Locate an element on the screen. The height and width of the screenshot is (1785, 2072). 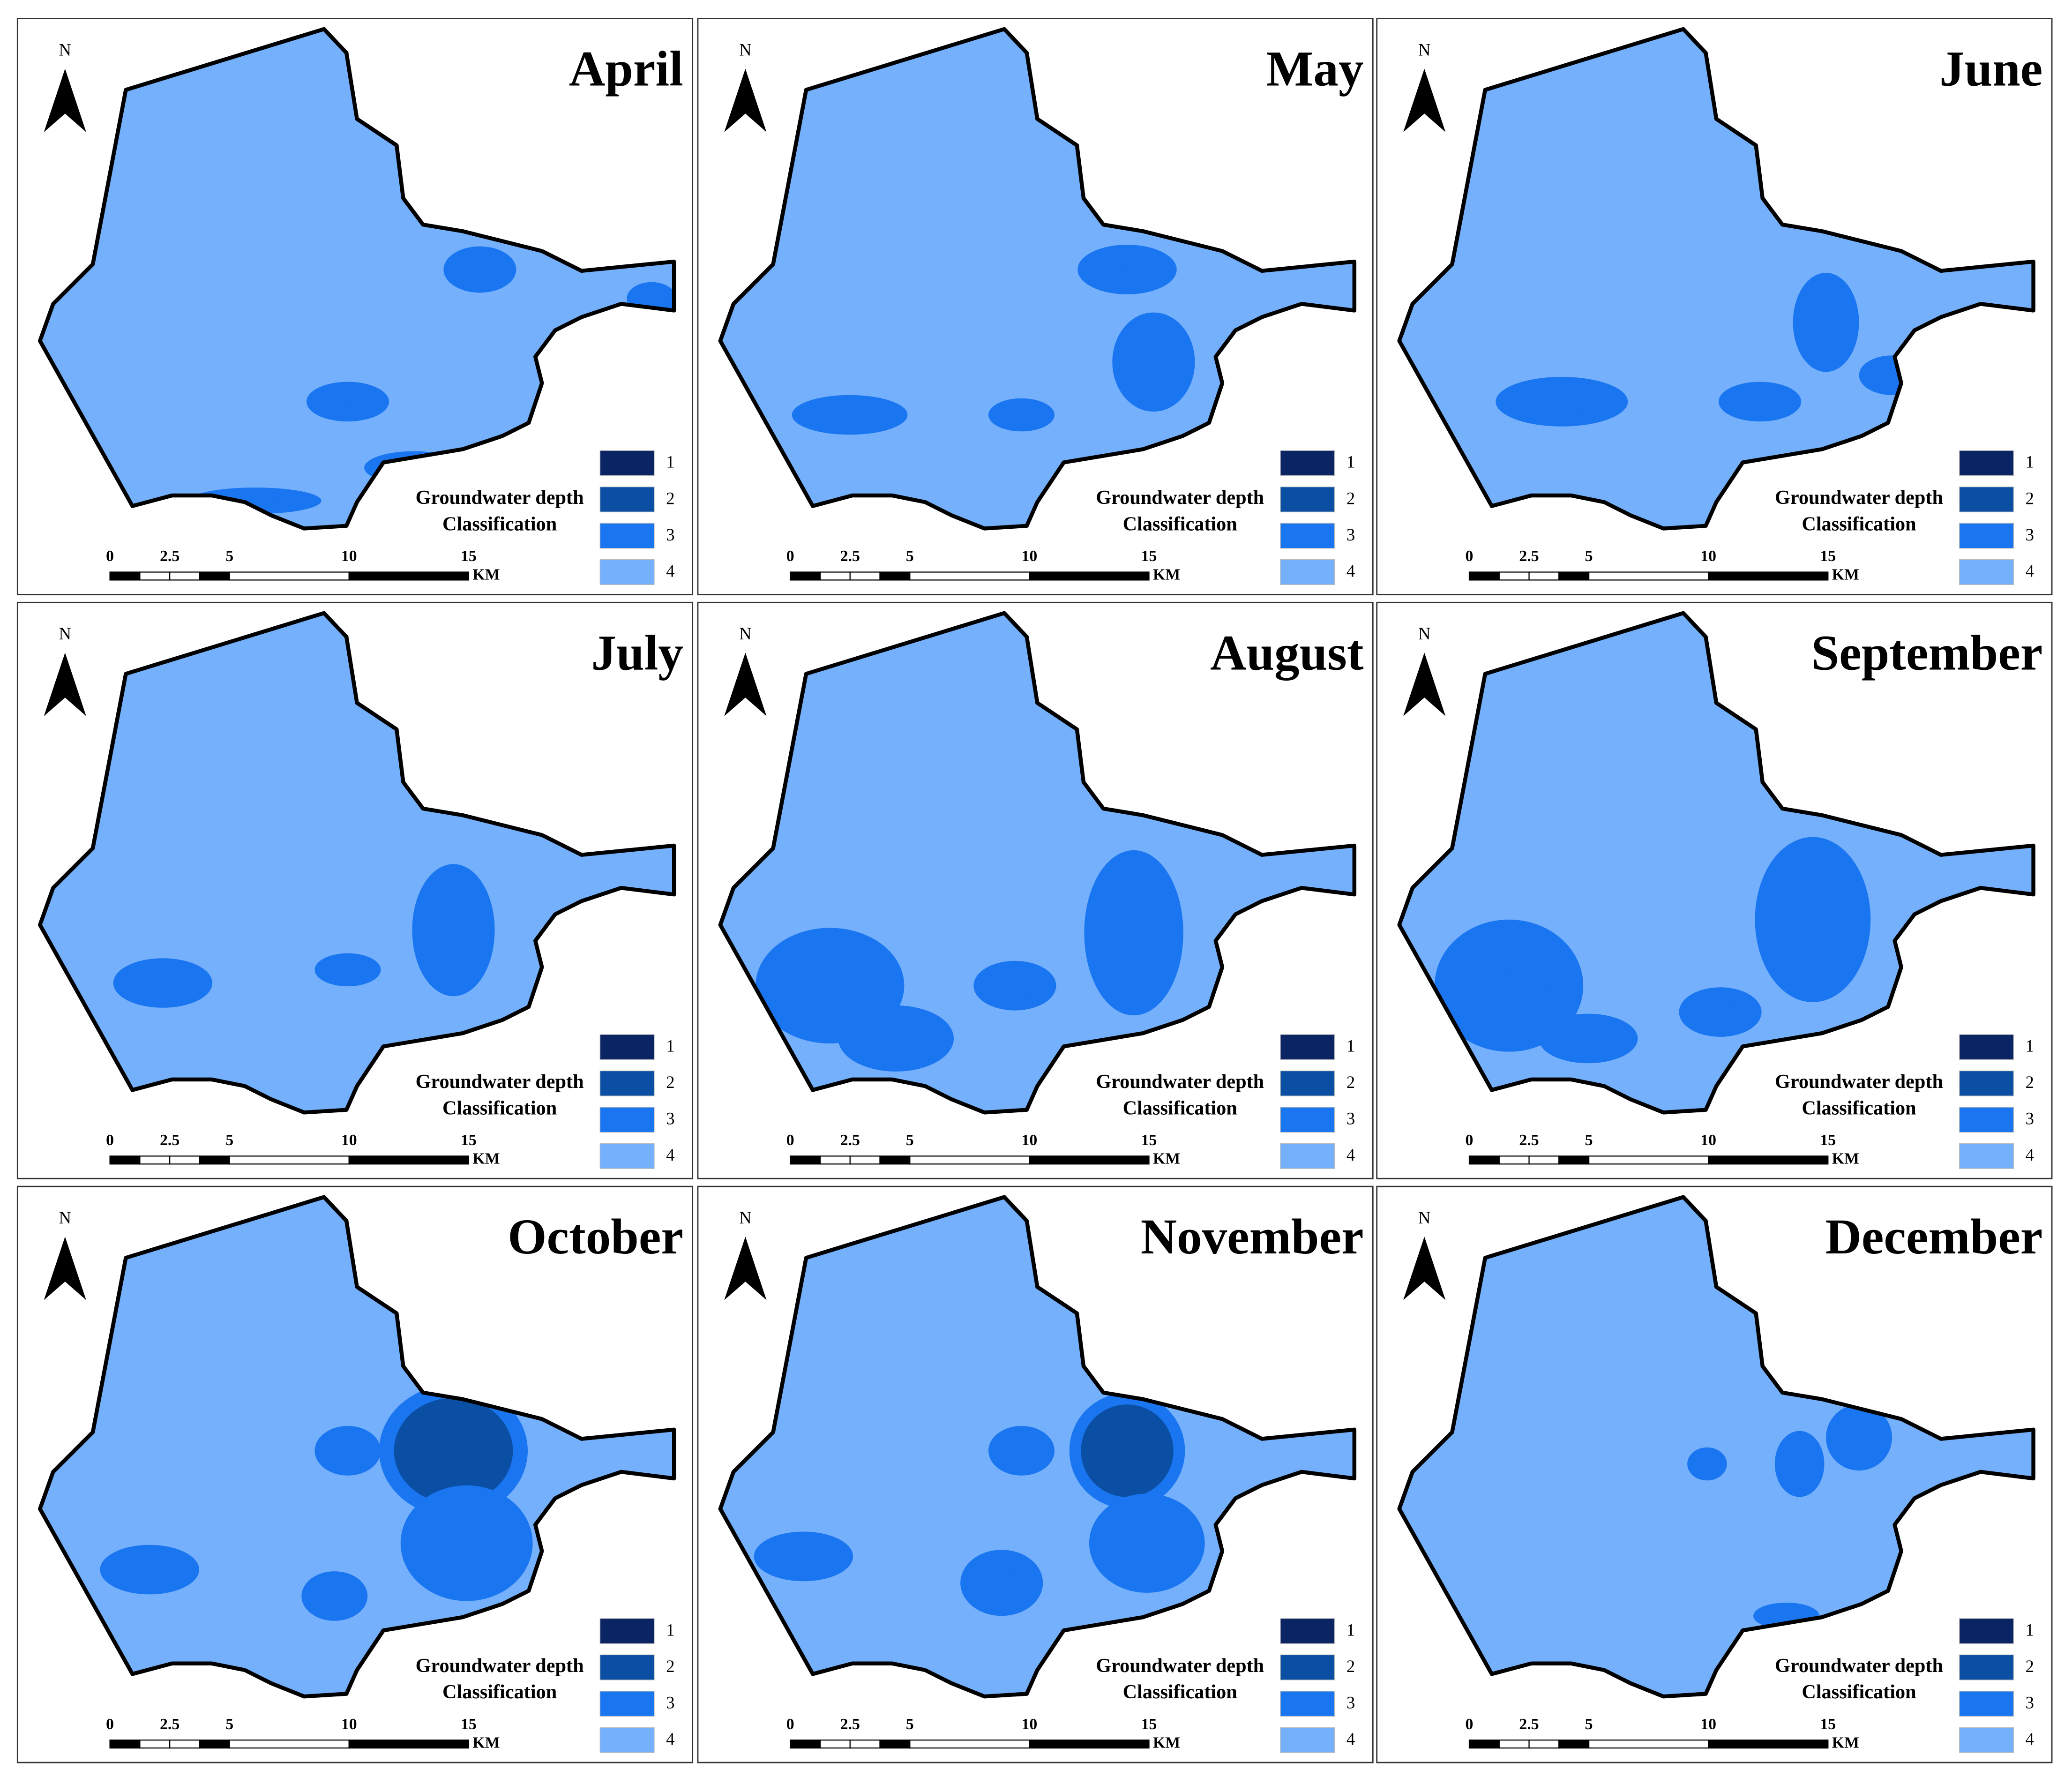
panel-title: June is located at coordinates (1990, 69).